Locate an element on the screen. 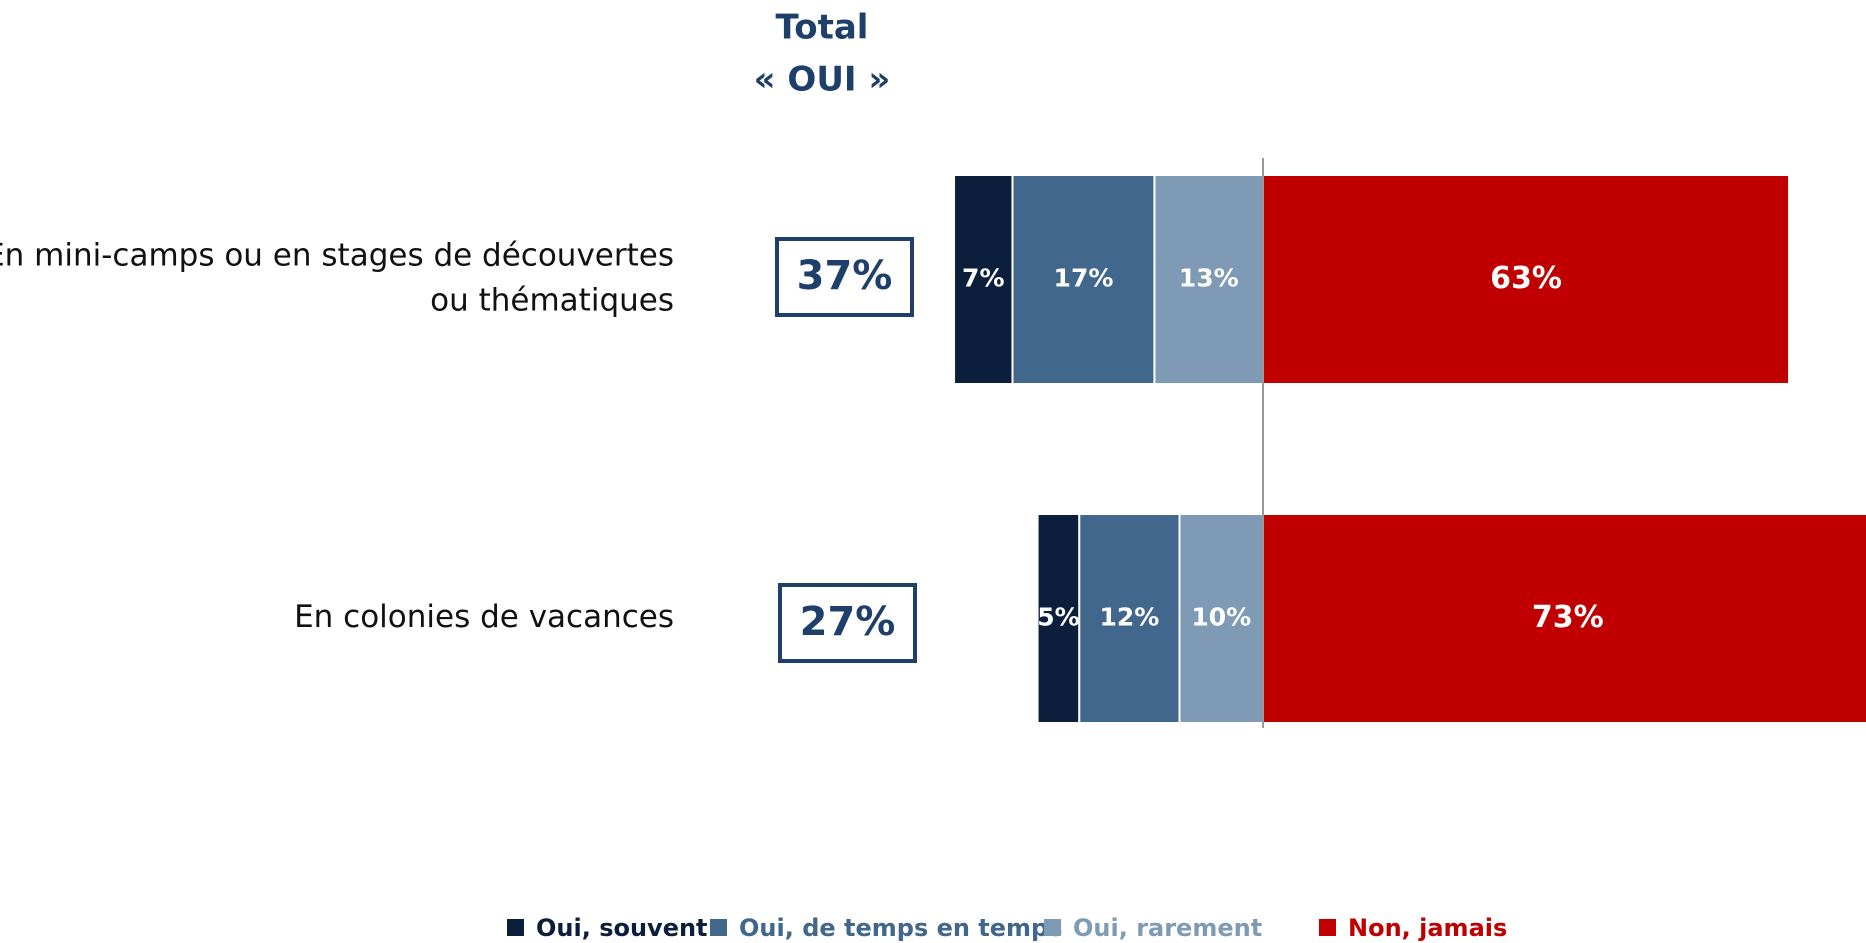 Image resolution: width=1866 pixels, height=943 pixels. legend-label: Oui, de temps en temps is located at coordinates (901, 928).